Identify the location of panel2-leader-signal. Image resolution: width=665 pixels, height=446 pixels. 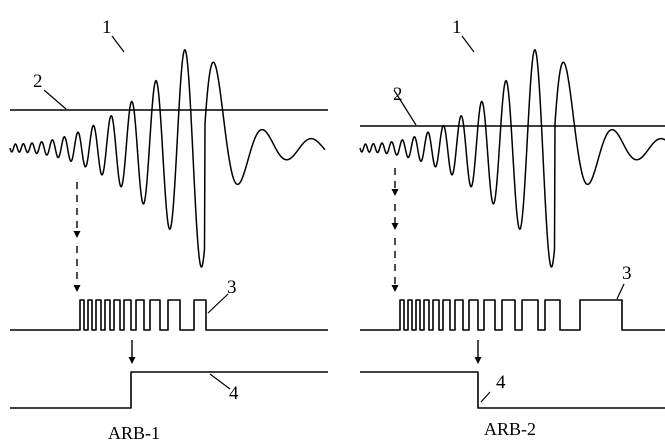
(468, 44).